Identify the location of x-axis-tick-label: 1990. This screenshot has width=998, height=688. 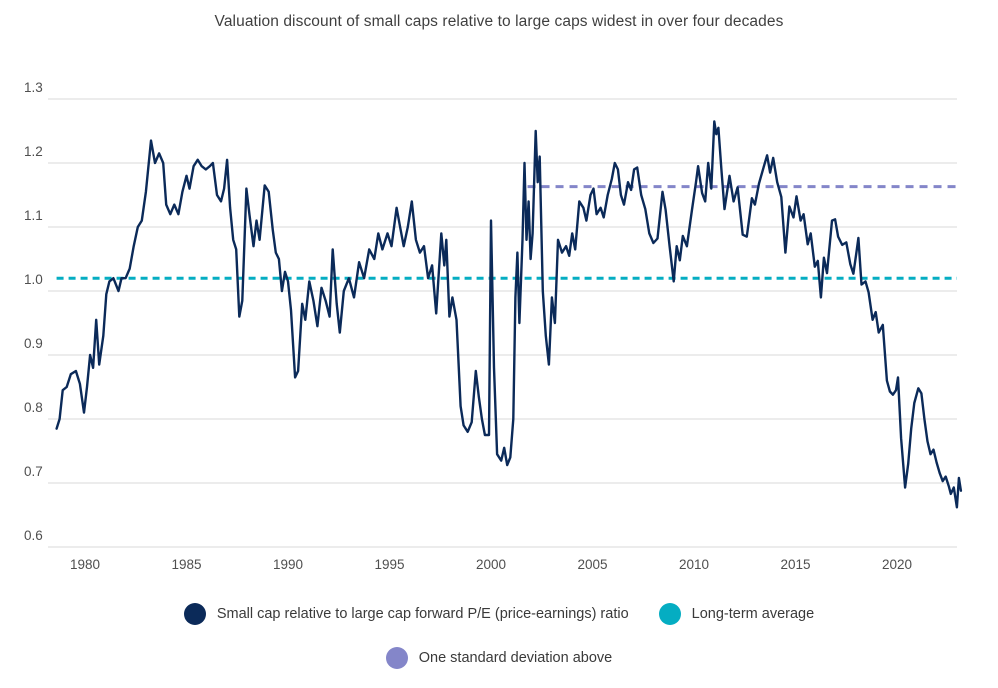
(288, 564).